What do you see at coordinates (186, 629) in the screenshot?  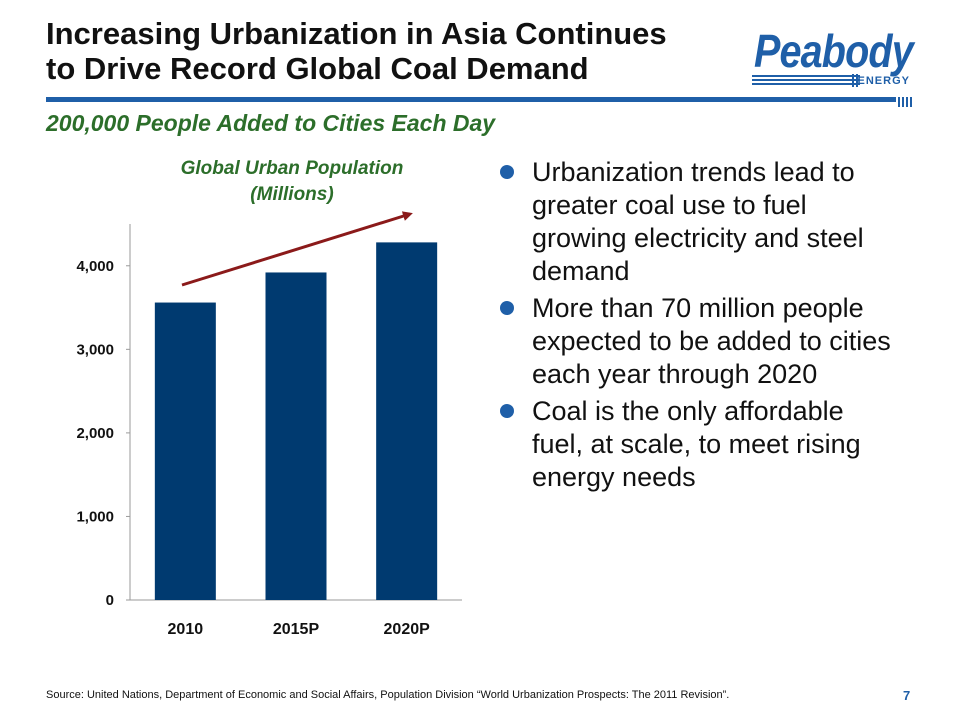 I see `x-tick-label: 2010` at bounding box center [186, 629].